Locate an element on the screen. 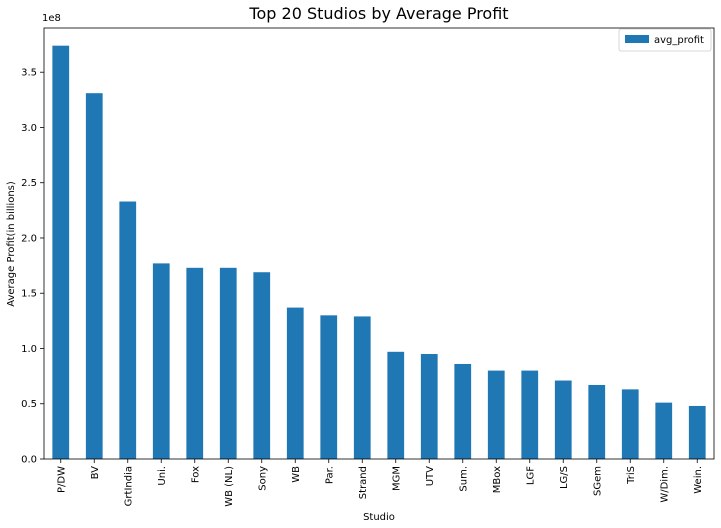  x-tick-label: W/Dim. is located at coordinates (664, 484).